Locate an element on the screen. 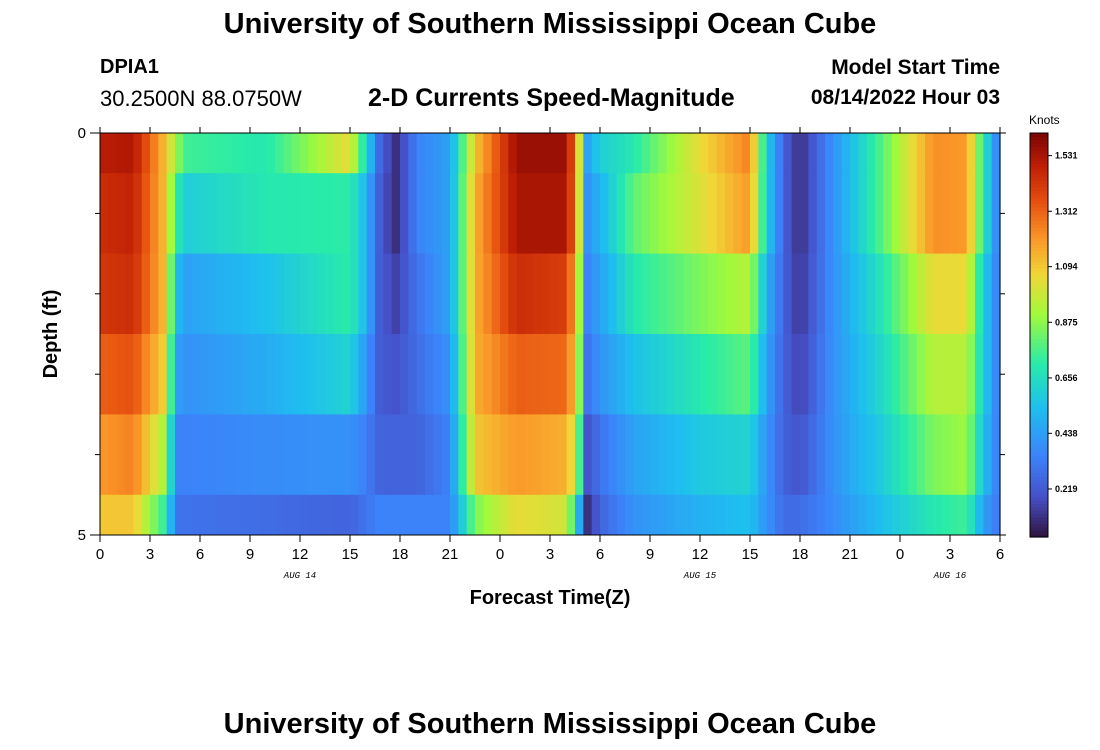 The height and width of the screenshot is (750, 1100). x-tick-label: 15 is located at coordinates (350, 554).